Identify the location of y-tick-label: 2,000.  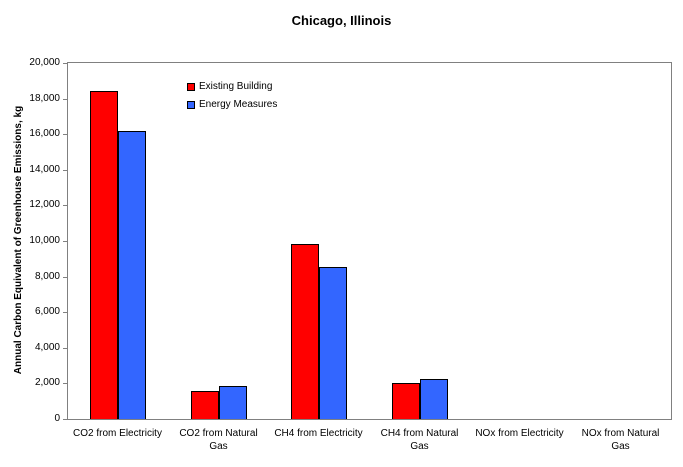
(47, 382).